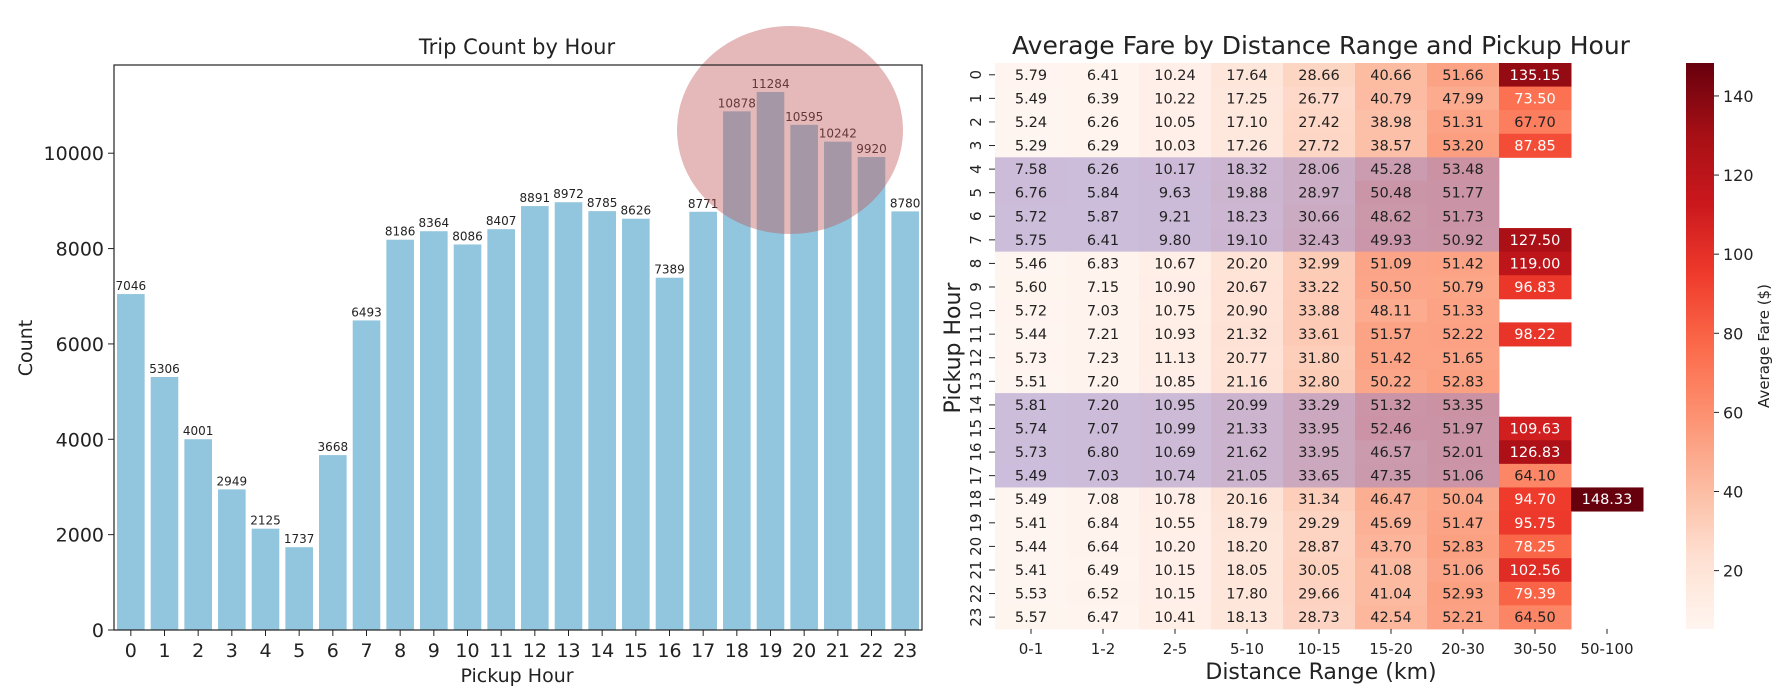 The height and width of the screenshot is (686, 1784). I want to click on heatmap-cell-label: 5.75, so click(1031, 241).